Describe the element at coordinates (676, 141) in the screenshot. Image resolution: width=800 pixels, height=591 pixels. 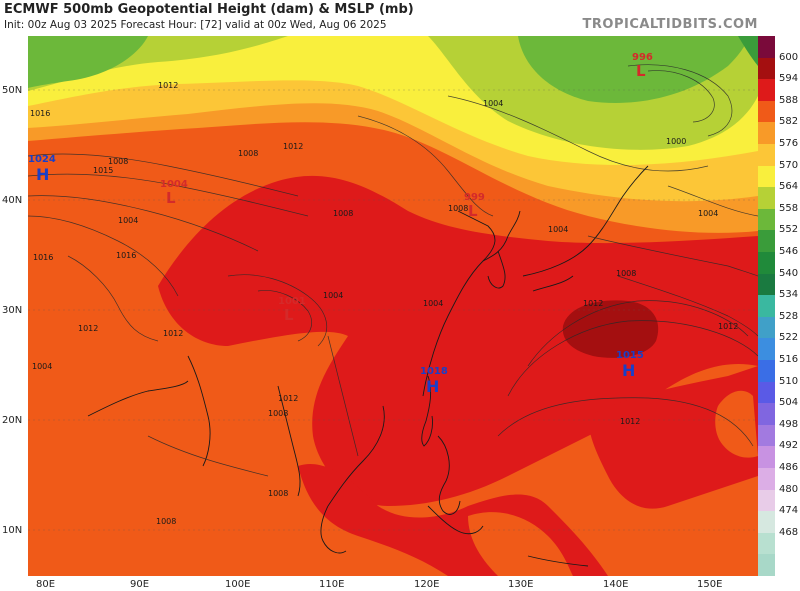
I see `isobar-label: 1000` at that location.